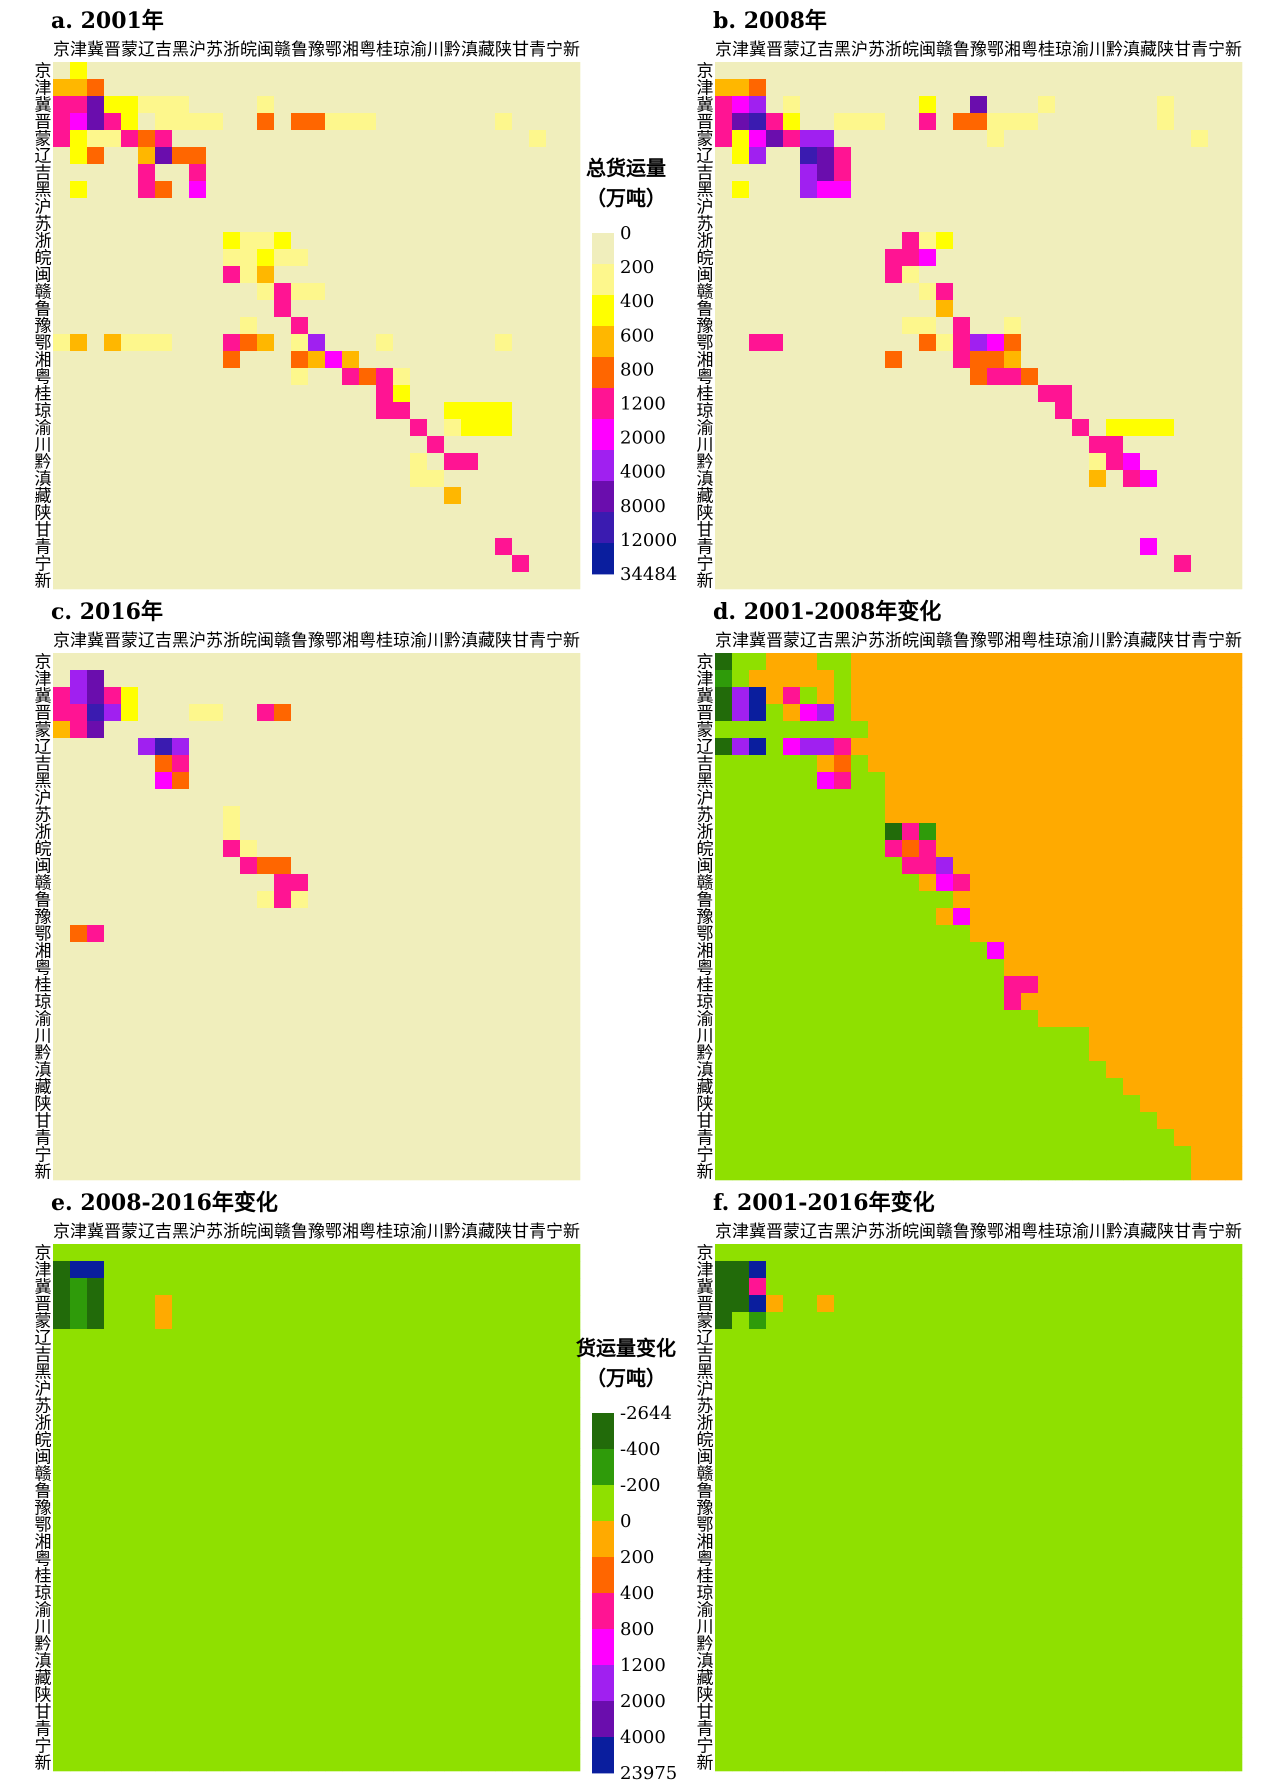  What do you see at coordinates (401, 50) in the screenshot?
I see `column-label: 琼` at bounding box center [401, 50].